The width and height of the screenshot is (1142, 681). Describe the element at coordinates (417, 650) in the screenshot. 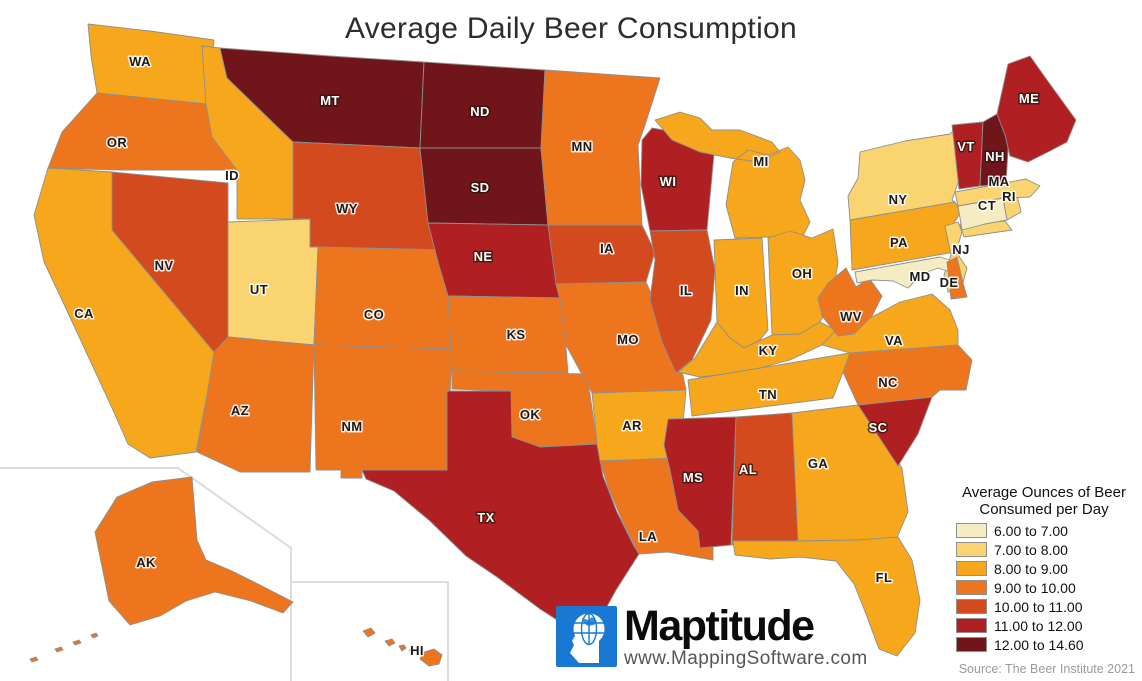

I see `state-label-HI: HI` at that location.